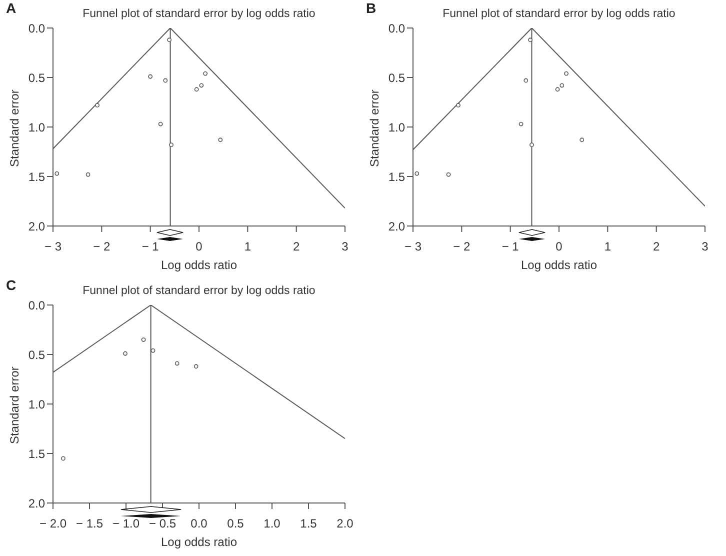  Describe the element at coordinates (162, 523) in the screenshot. I see `x-tick-label: − 0.5` at that location.